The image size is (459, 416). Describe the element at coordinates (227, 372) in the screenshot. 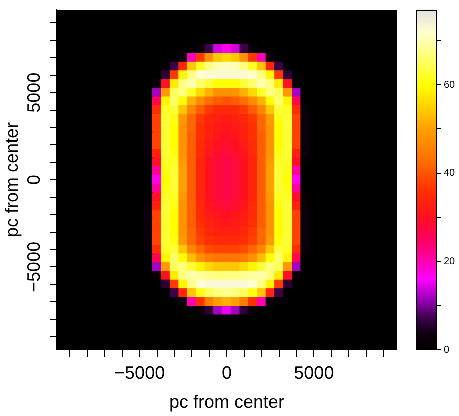

I see `x-tick-label: 0` at that location.